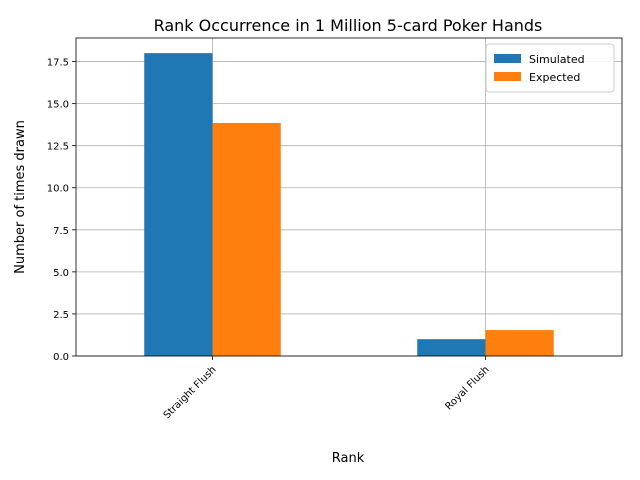 The image size is (640, 480). What do you see at coordinates (246, 239) in the screenshot?
I see `bar-expected-straight-flush` at bounding box center [246, 239].